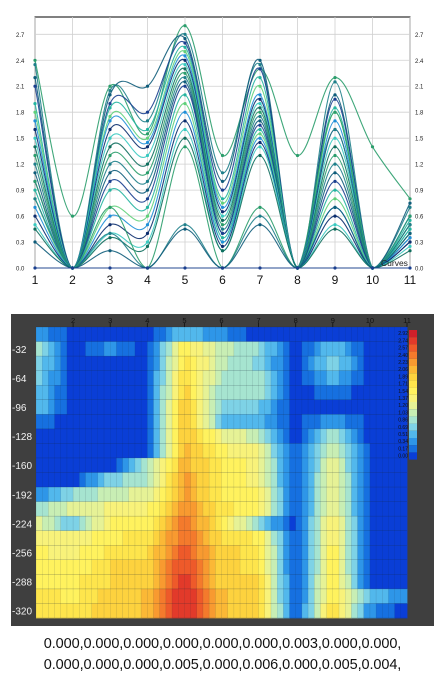  What do you see at coordinates (403, 428) in the screenshot?
I see `colorbar-label: 0.69` at bounding box center [403, 428].